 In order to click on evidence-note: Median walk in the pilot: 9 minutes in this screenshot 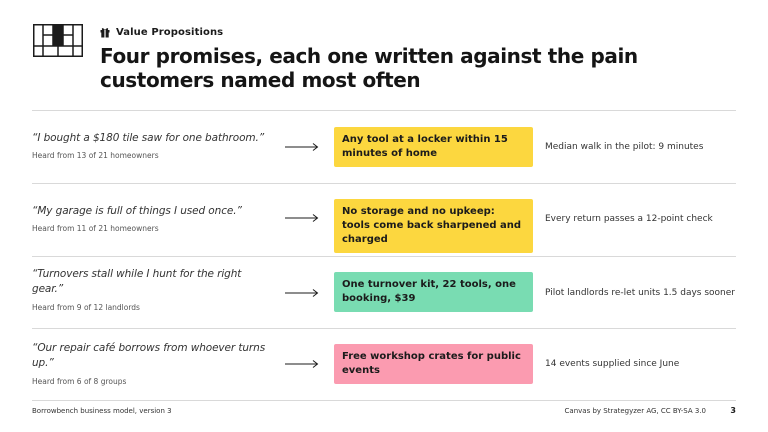, I will do `click(624, 147)`.